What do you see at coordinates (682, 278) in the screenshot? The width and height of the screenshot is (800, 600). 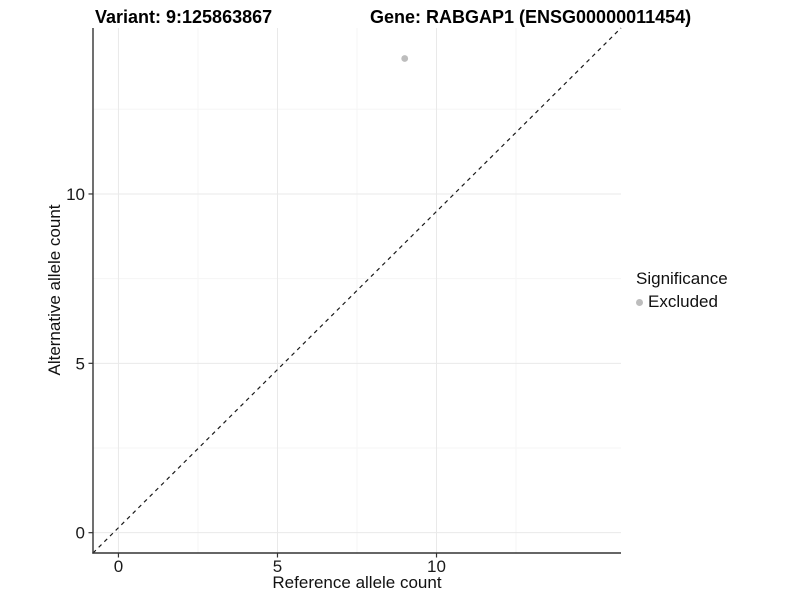 I see `legend-title: Significance` at bounding box center [682, 278].